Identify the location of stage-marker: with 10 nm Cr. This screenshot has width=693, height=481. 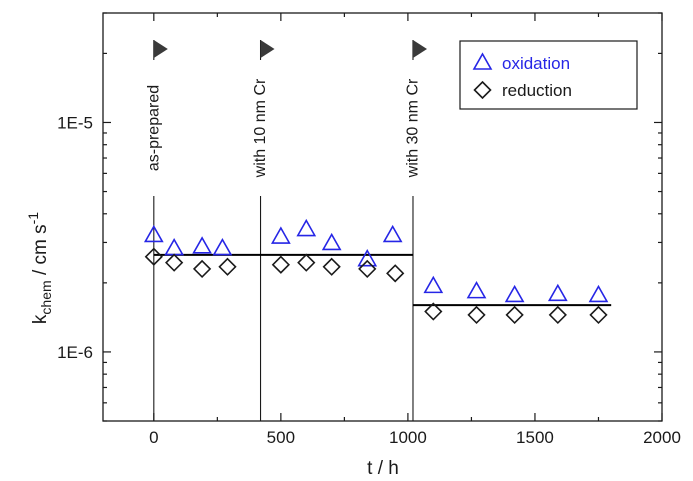
(262, 230).